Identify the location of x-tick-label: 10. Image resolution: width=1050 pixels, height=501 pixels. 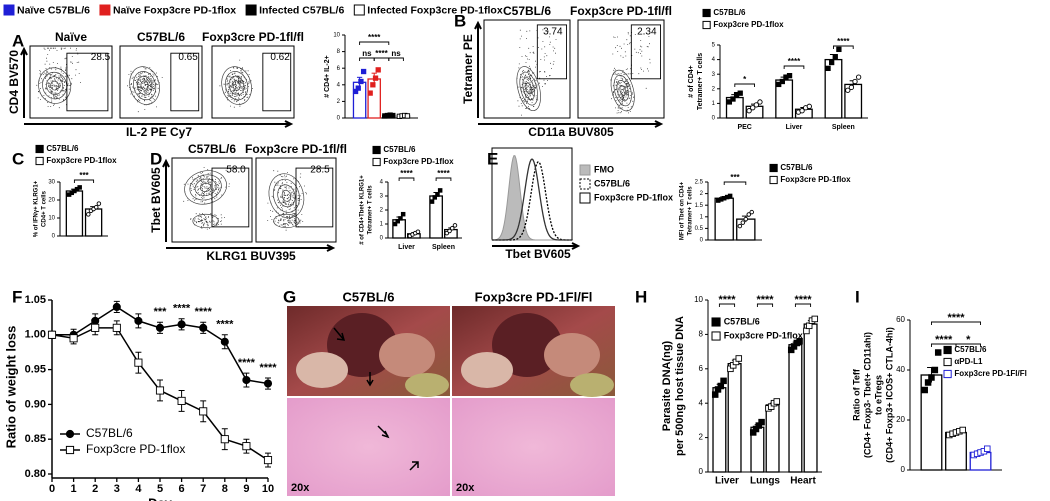
(268, 489).